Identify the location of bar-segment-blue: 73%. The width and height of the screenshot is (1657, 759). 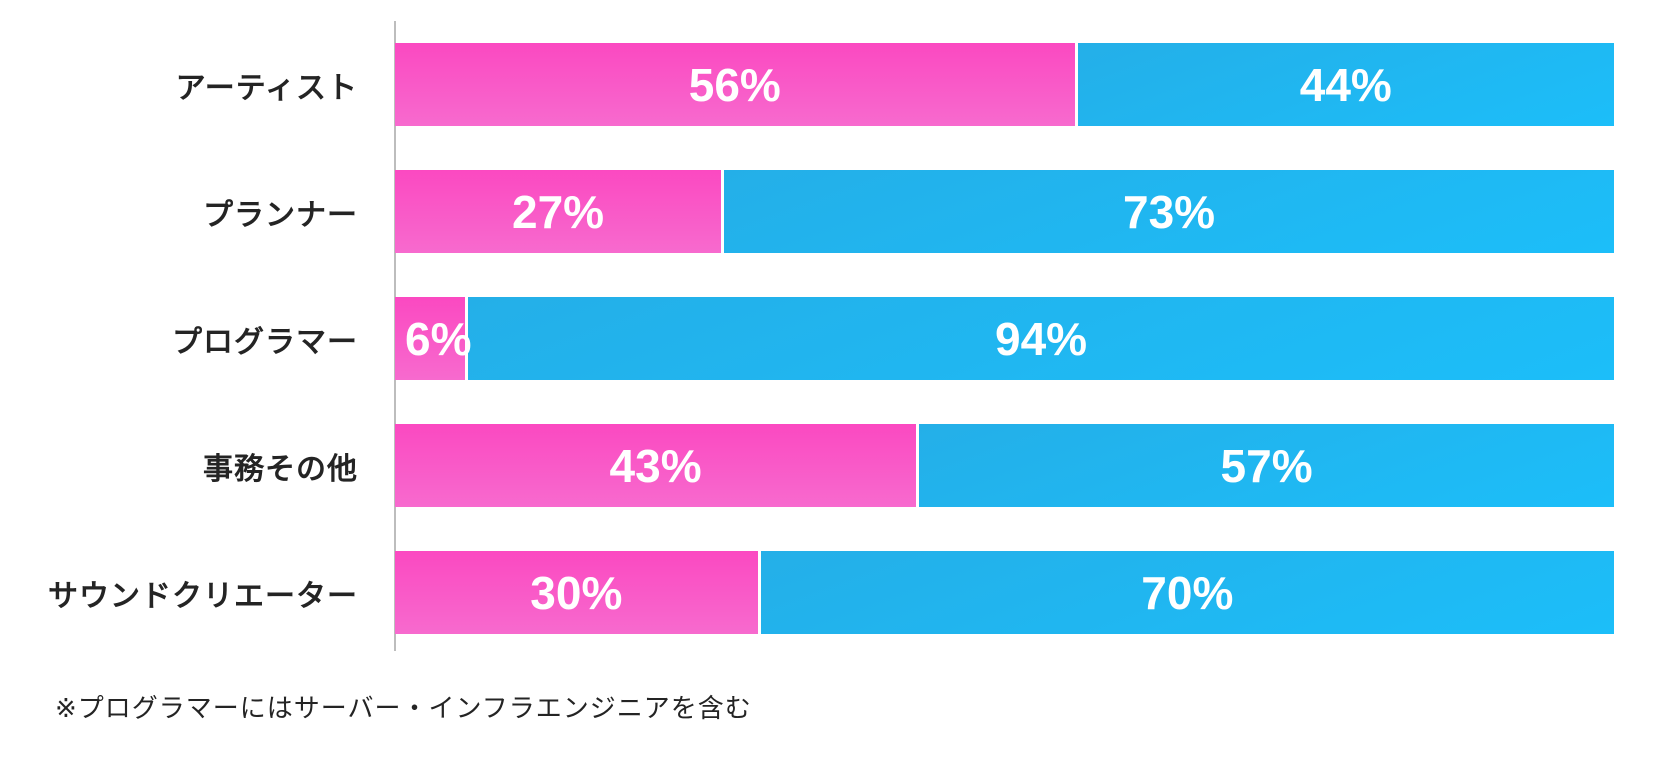
(1169, 211).